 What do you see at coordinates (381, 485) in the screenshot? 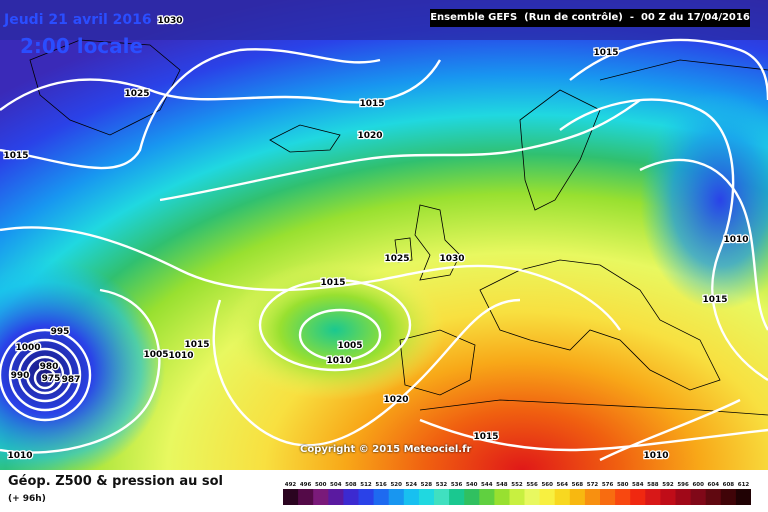
I see `legend-value: 516` at bounding box center [381, 485].